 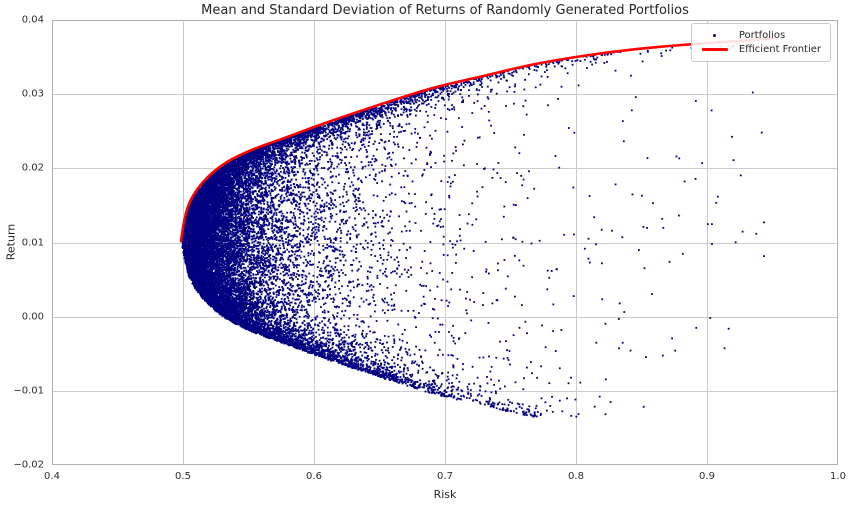 I want to click on x-axis-label: Risk, so click(x=445, y=494).